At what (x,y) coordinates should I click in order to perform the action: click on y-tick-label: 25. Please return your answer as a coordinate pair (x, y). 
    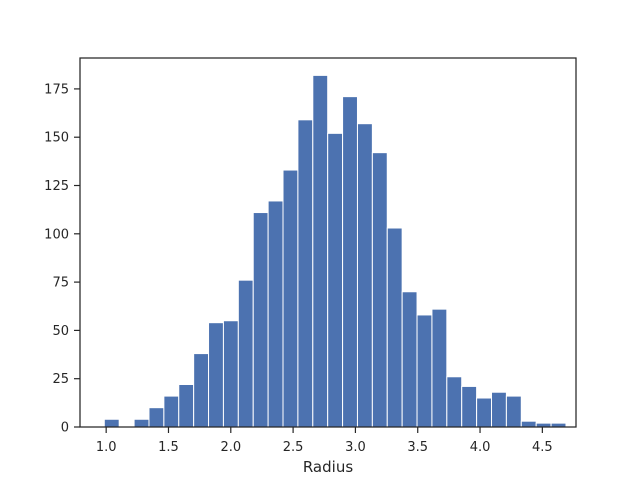
    Looking at the image, I should click on (60, 379).